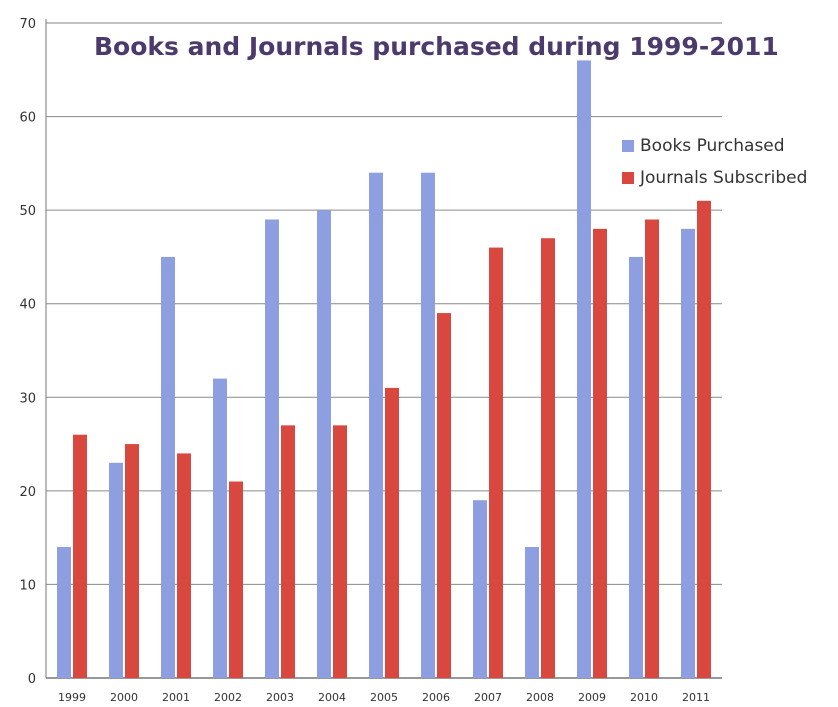  I want to click on legend-label-books: Books Purchased, so click(712, 146).